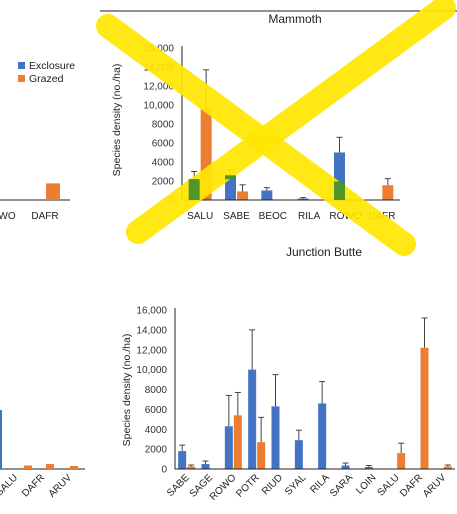  Describe the element at coordinates (303, 199) in the screenshot. I see `mammoth-bar-rila-exclosure` at that location.